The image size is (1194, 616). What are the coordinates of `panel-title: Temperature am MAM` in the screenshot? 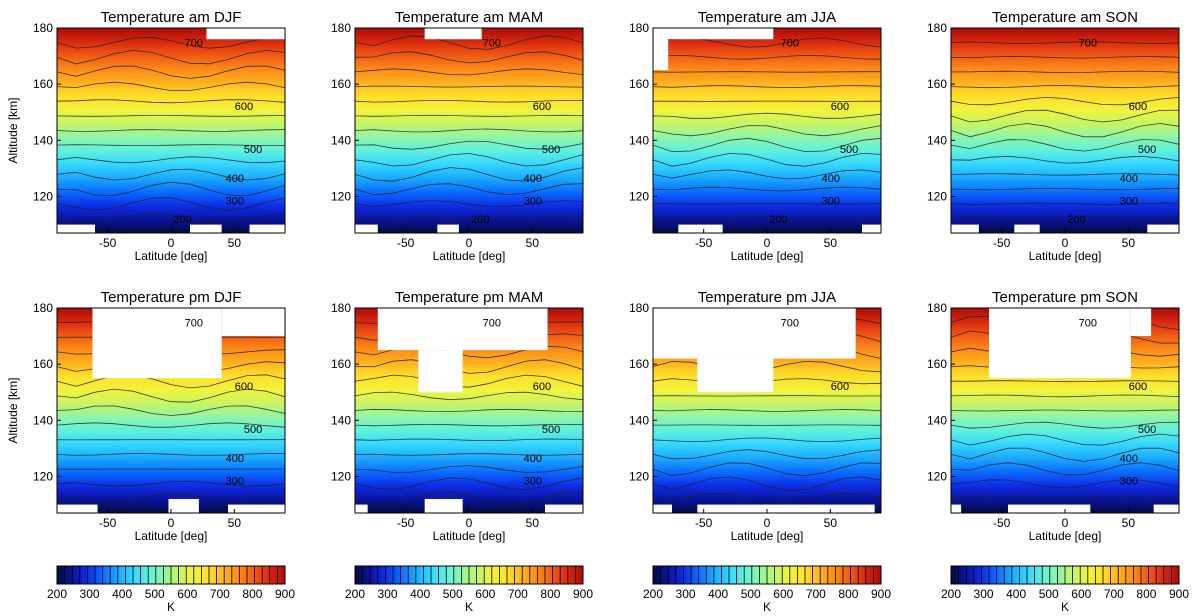 It's located at (469, 17).